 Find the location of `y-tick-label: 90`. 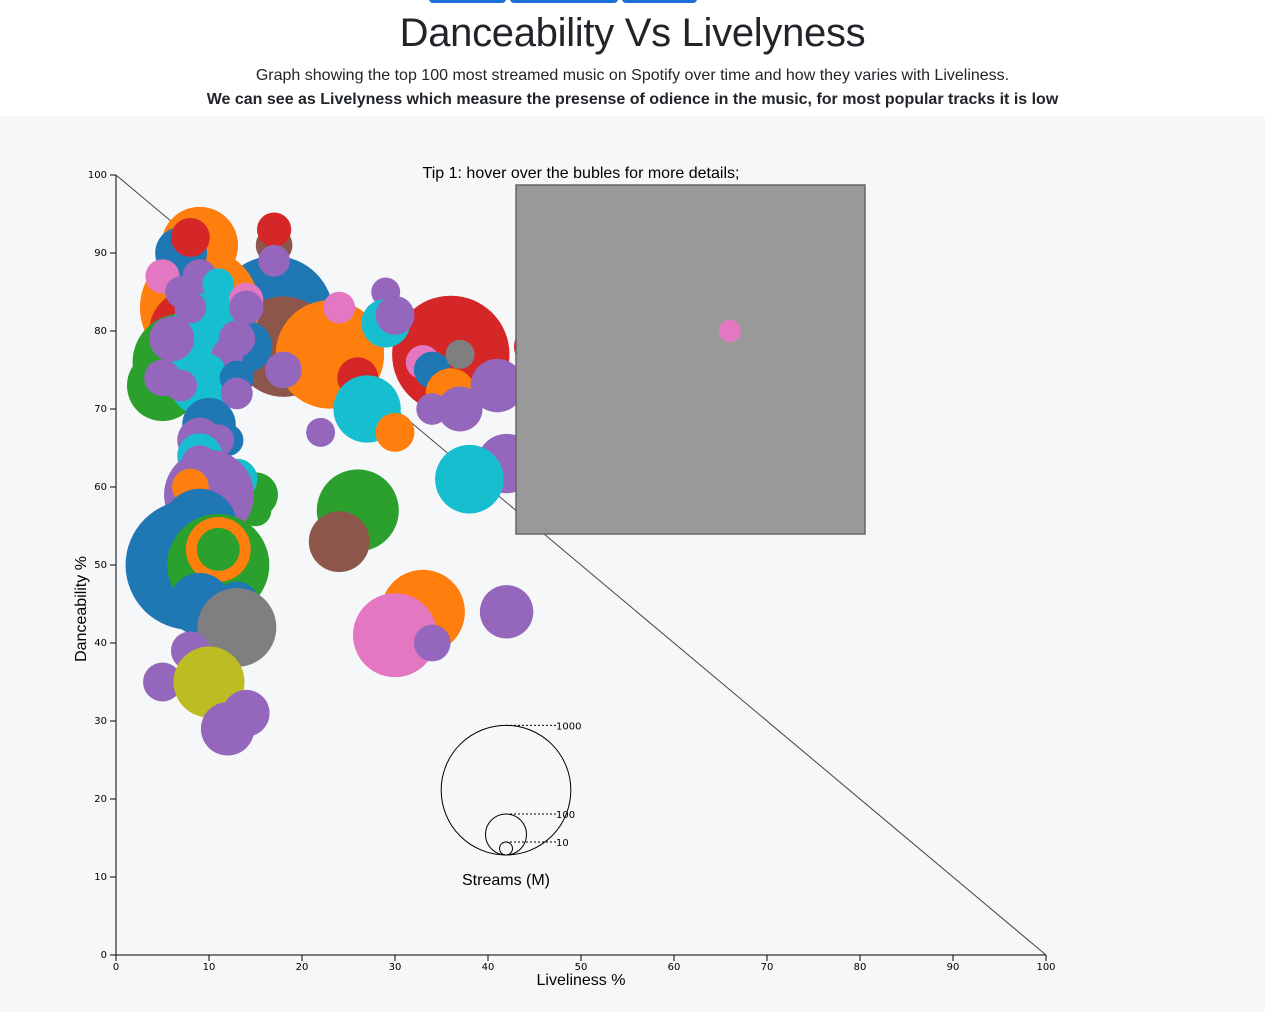

y-tick-label: 90 is located at coordinates (100, 253).